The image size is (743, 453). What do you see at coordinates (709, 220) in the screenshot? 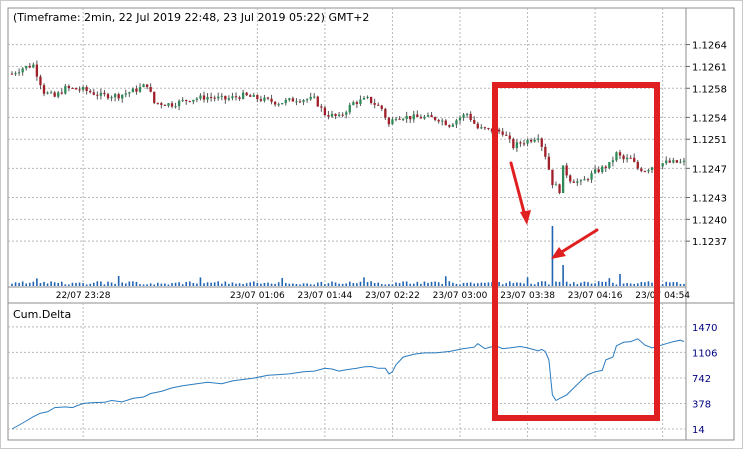
I see `y-tick-label: 1.1240` at bounding box center [709, 220].